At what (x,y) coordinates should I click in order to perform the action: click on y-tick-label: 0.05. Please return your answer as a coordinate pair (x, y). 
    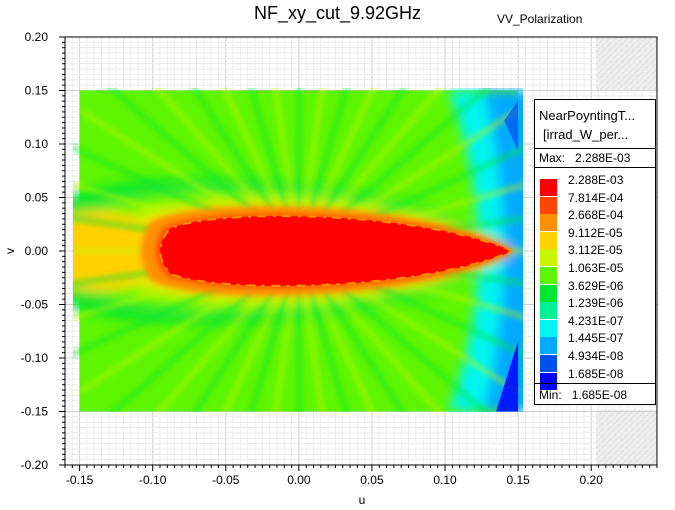
    Looking at the image, I should click on (37, 198).